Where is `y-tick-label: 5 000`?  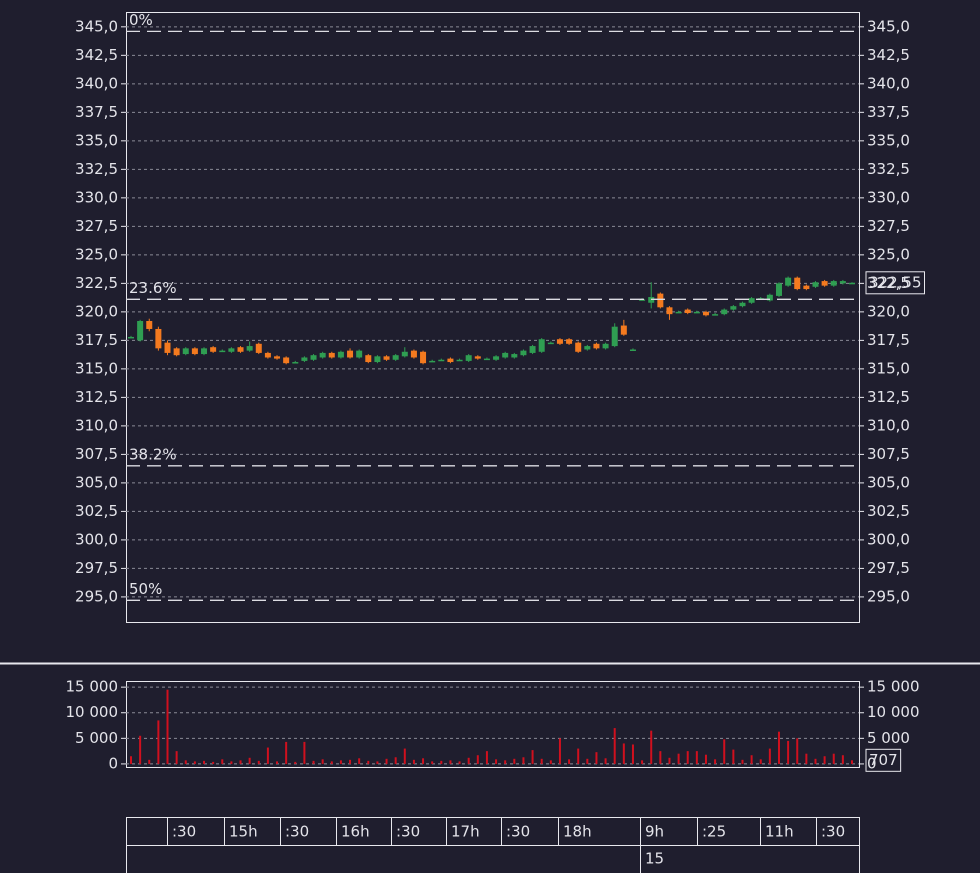 y-tick-label: 5 000 is located at coordinates (96, 738).